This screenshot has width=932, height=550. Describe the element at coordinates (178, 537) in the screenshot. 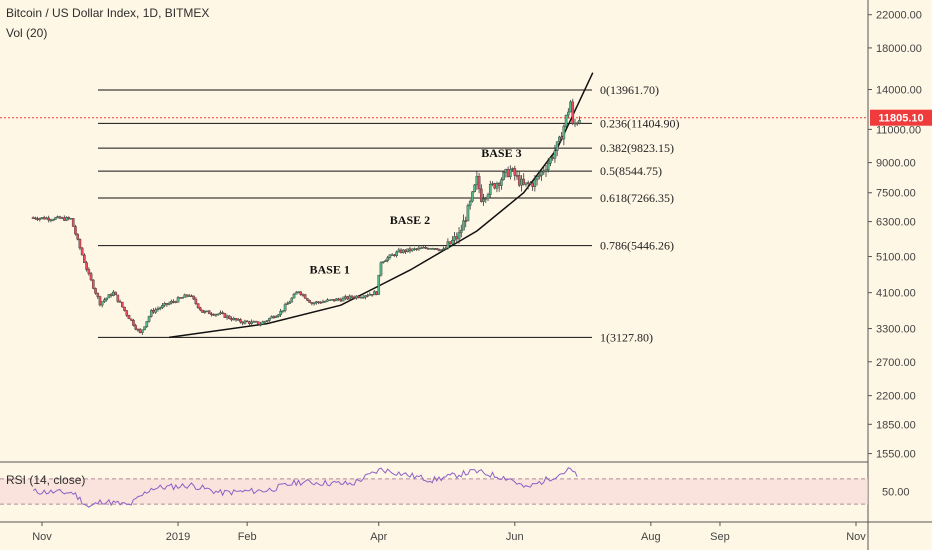

I see `x-tick-label: 2019` at that location.